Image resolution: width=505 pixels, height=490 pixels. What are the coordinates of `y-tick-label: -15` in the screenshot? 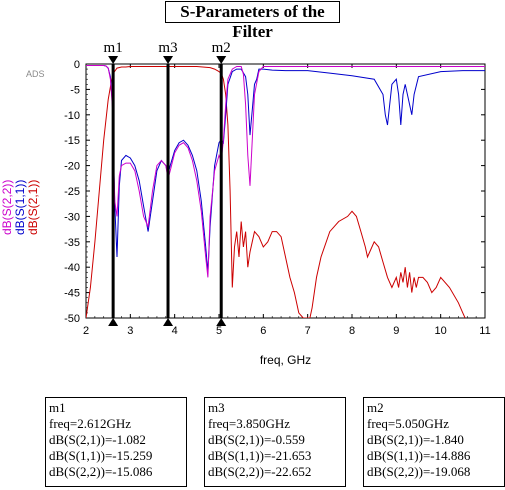 It's located at (72, 141).